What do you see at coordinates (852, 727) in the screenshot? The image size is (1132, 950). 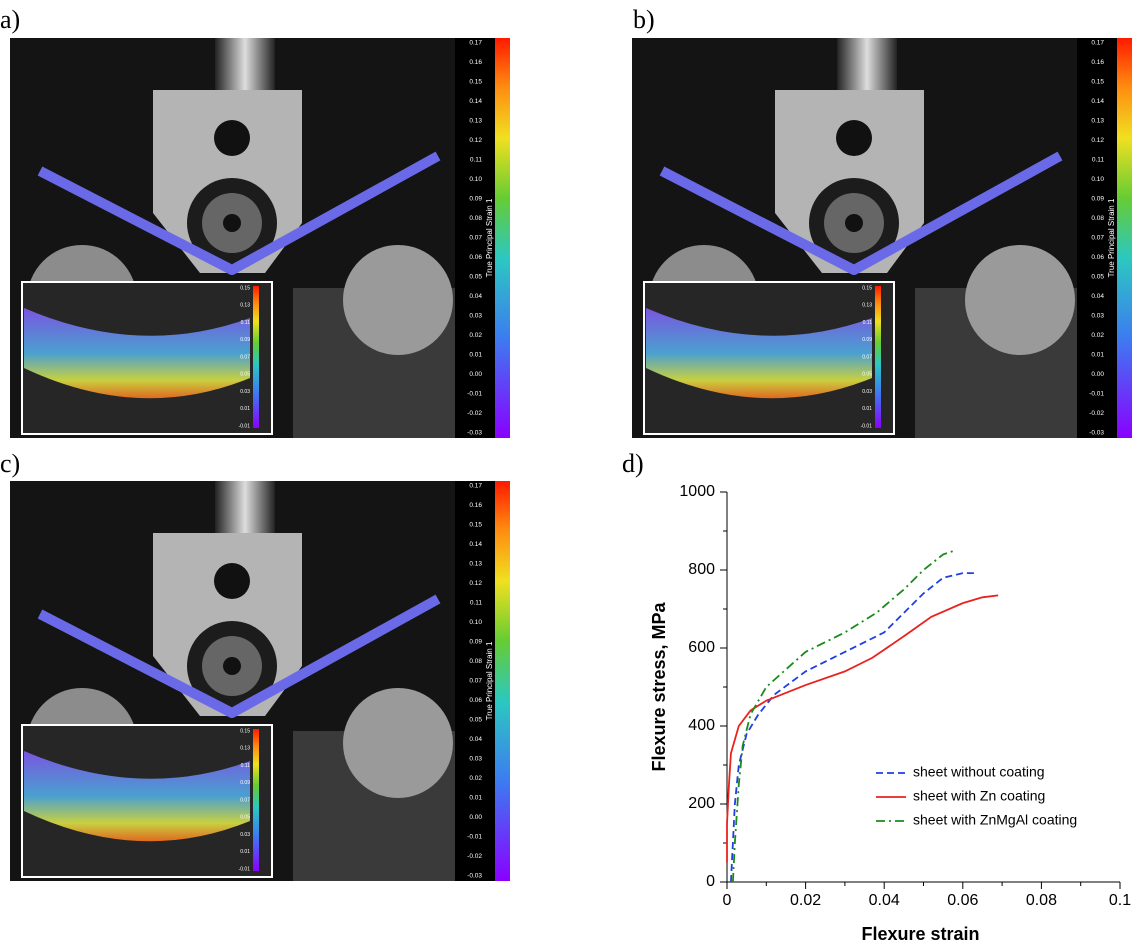 I see `series-line` at bounding box center [852, 727].